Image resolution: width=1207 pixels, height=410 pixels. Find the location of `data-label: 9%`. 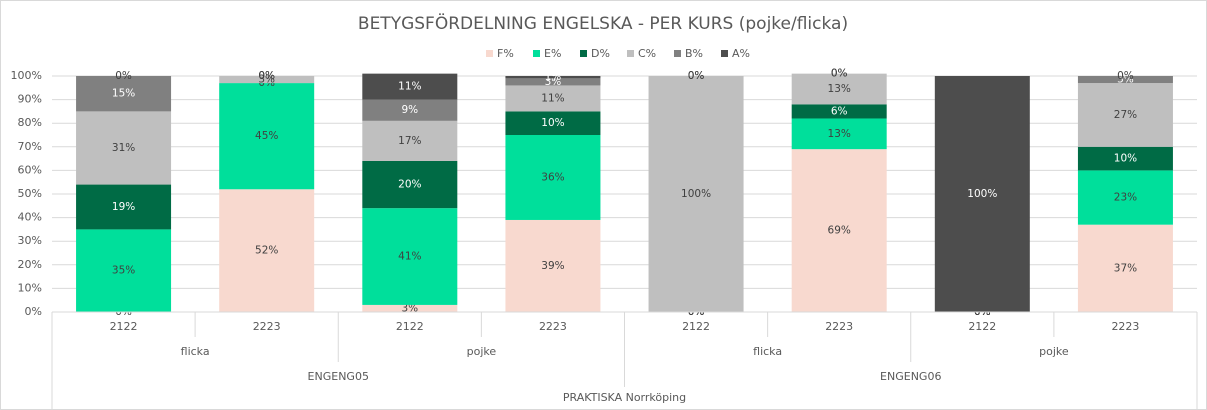

data-label: 9% is located at coordinates (409, 110).